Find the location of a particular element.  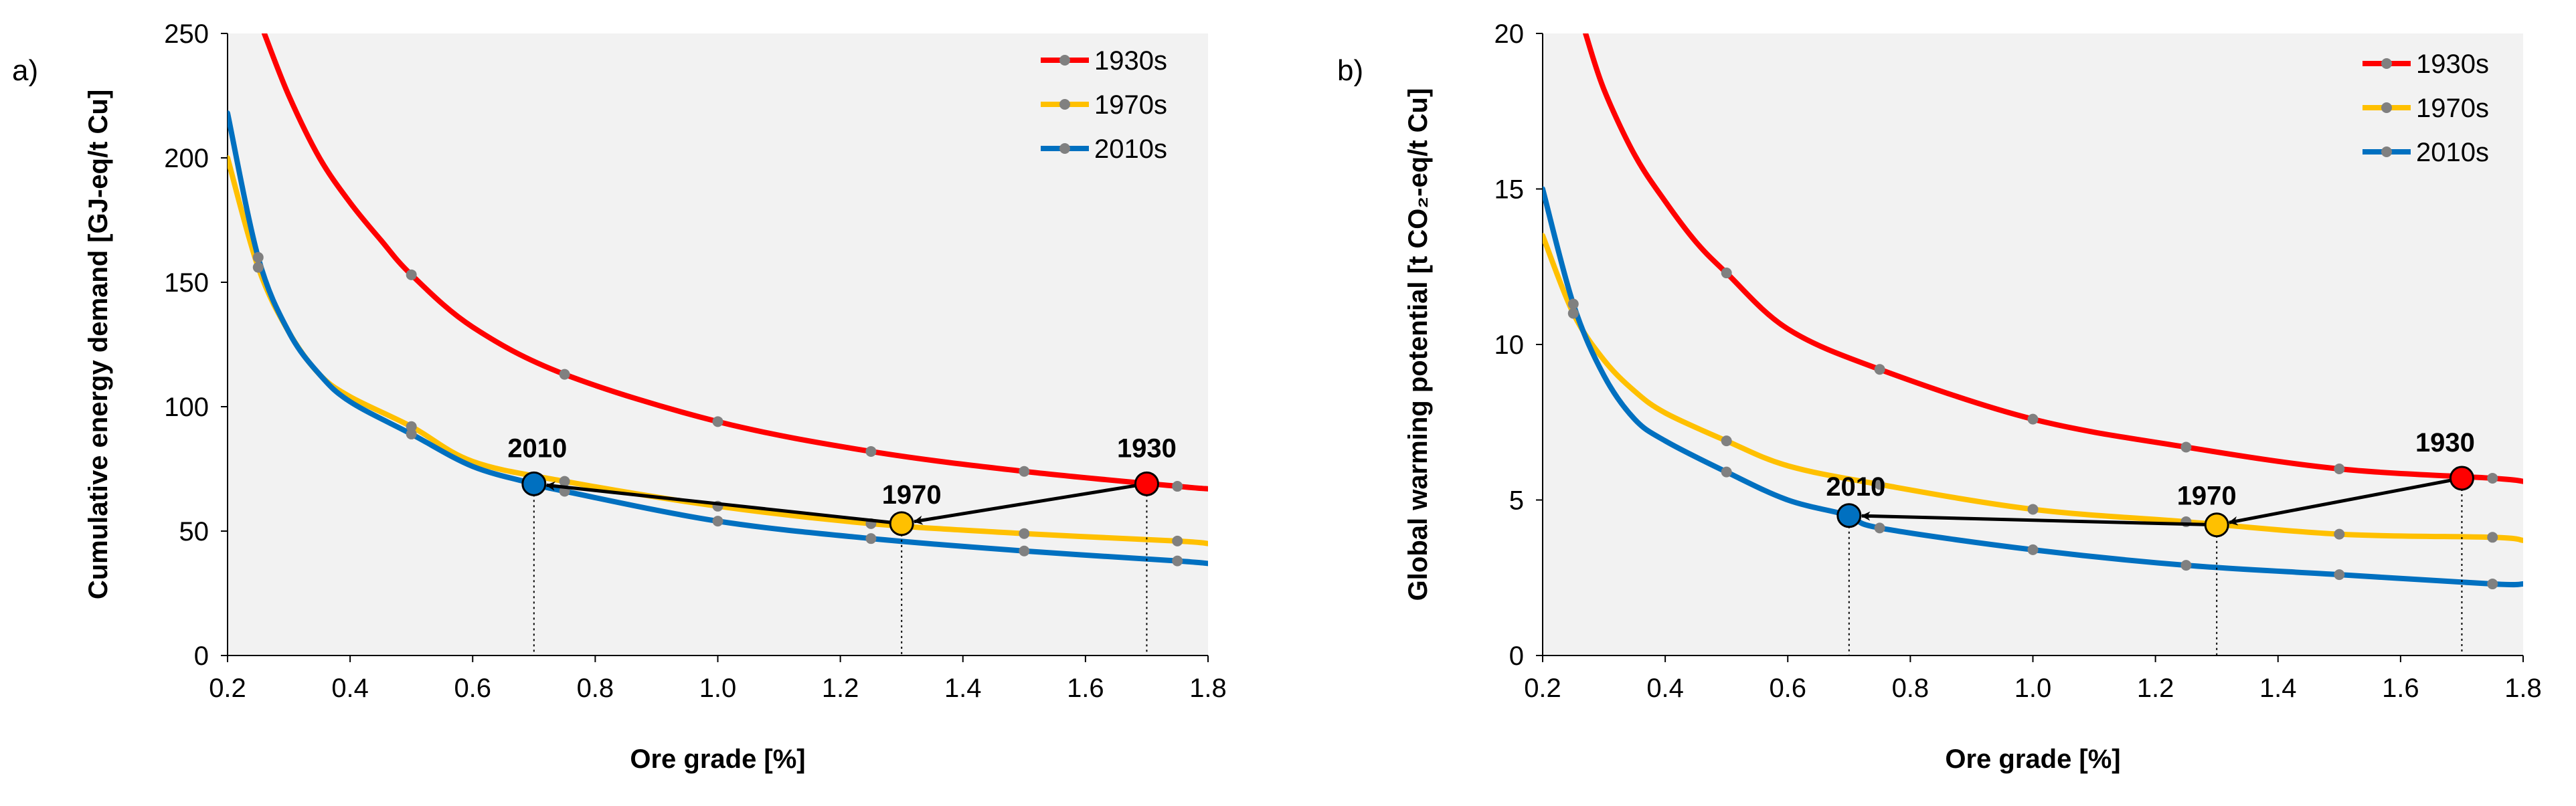

y-tick-label: 5 is located at coordinates (1516, 501).